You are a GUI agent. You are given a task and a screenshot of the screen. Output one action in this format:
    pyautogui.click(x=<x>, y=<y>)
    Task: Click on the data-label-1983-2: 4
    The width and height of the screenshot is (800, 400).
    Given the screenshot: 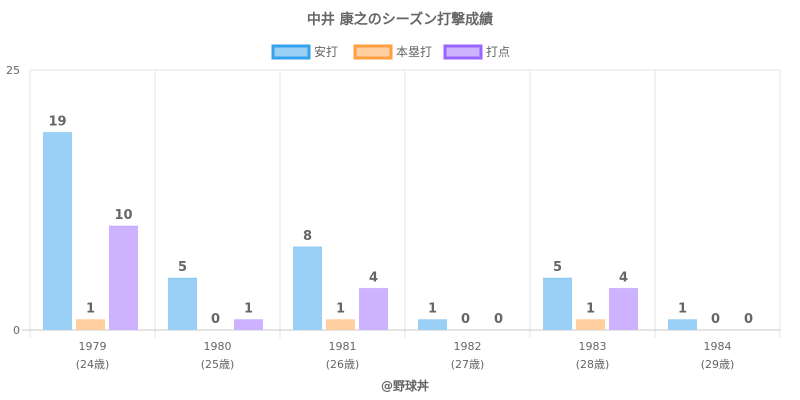 What is the action you would take?
    pyautogui.click(x=623, y=277)
    